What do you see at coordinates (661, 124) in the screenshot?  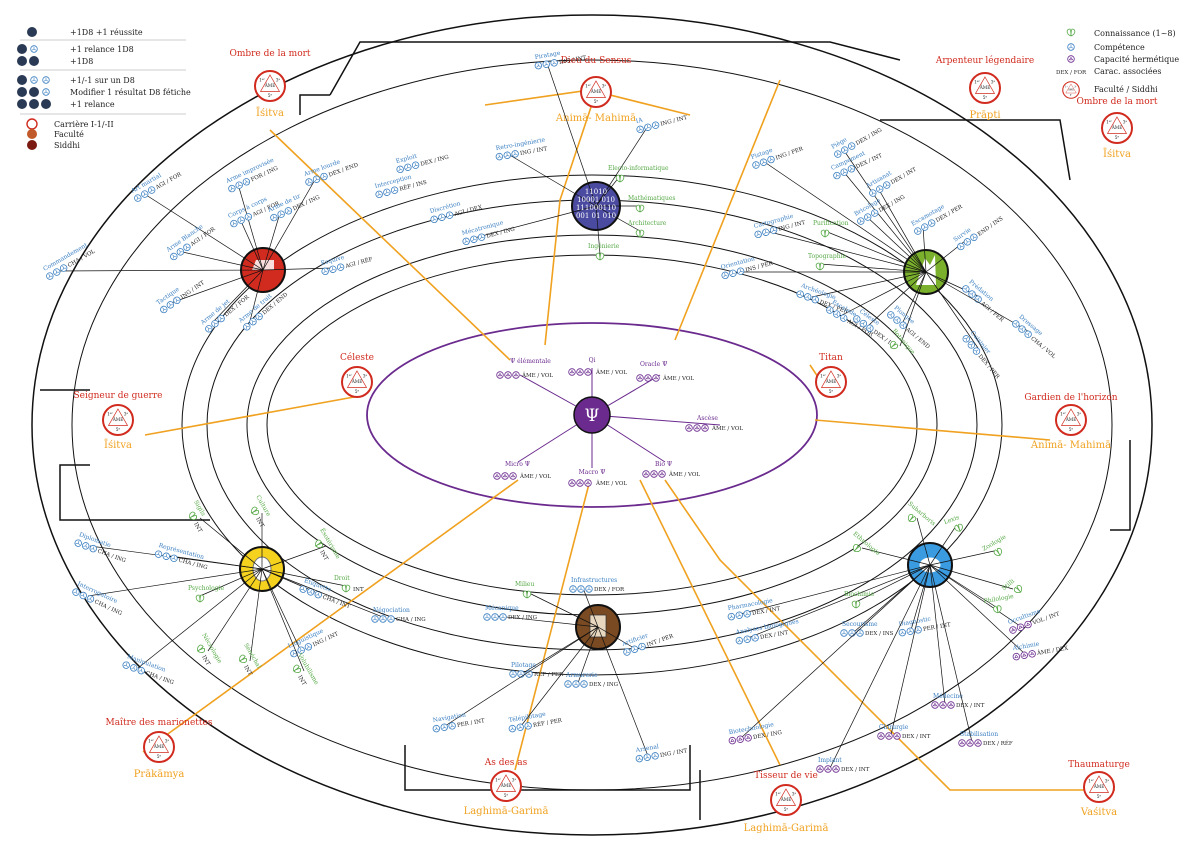 I see `tech-skill-1: IA ING / INT` at bounding box center [661, 124].